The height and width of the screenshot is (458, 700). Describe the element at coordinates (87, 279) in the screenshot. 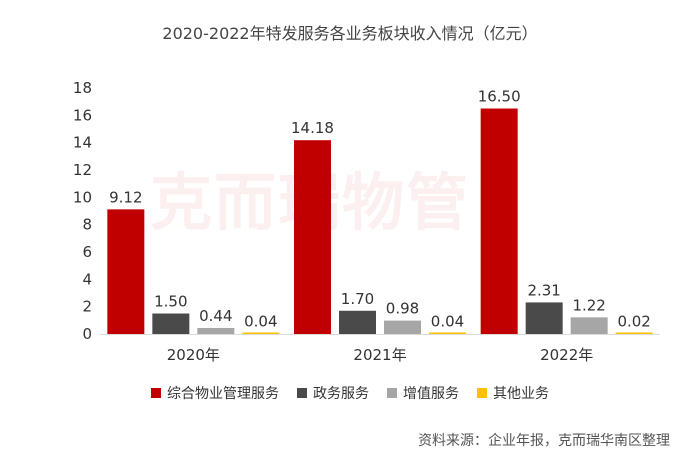

I see `y-tick-label: 4` at that location.